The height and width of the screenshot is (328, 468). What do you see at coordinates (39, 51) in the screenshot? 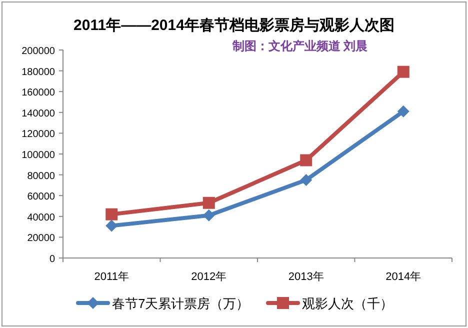
I see `y-tick-label: 200000` at bounding box center [39, 51].